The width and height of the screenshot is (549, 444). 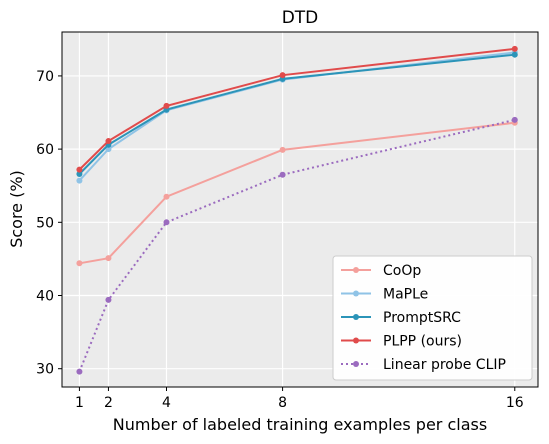 I want to click on y-tick-label: 30, so click(x=45, y=370).